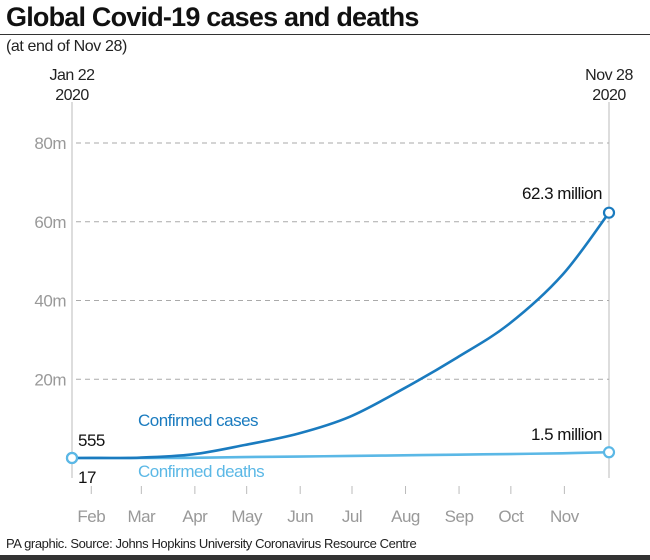  Describe the element at coordinates (50, 222) in the screenshot. I see `y-tick-label: 60m` at that location.